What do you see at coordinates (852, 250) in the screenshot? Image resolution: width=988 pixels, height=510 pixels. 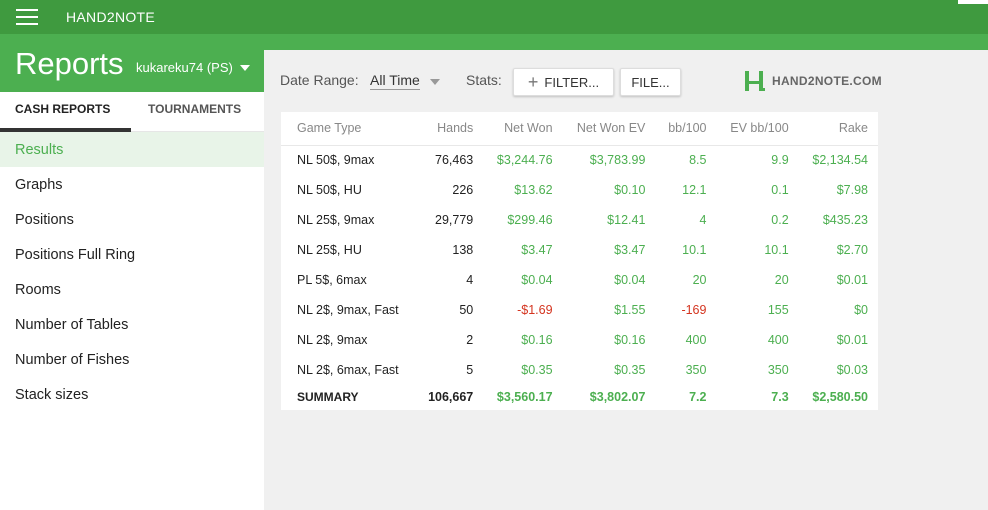 I see `cell-rake: $2.70` at bounding box center [852, 250].